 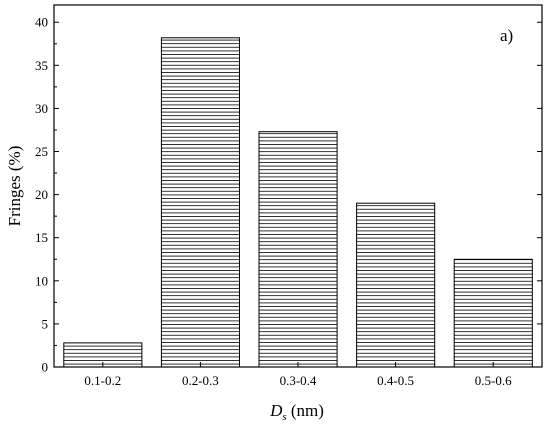 I want to click on x-tick-label: 0.5-0.6, so click(x=493, y=380).